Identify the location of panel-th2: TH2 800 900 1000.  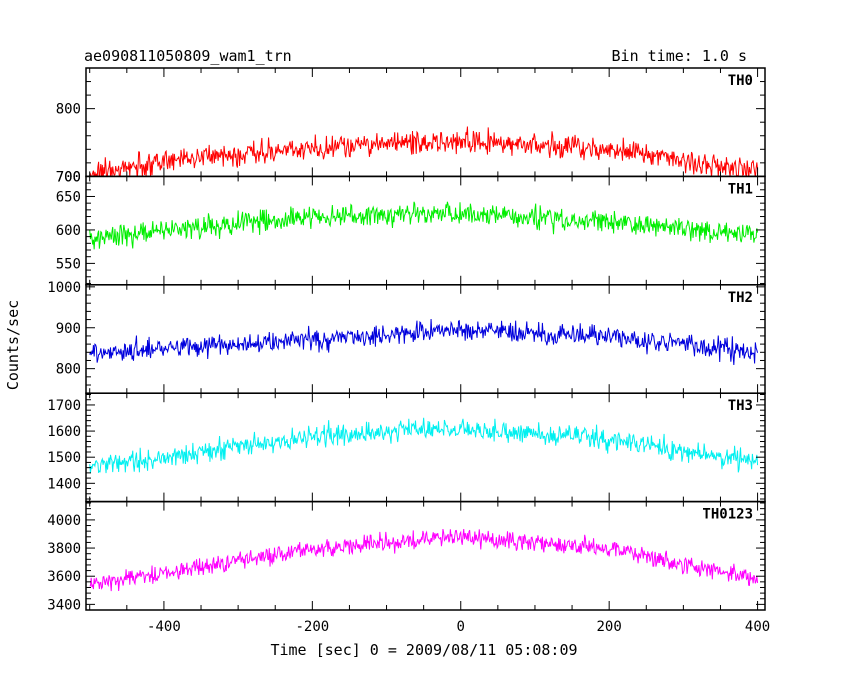
(406, 337).